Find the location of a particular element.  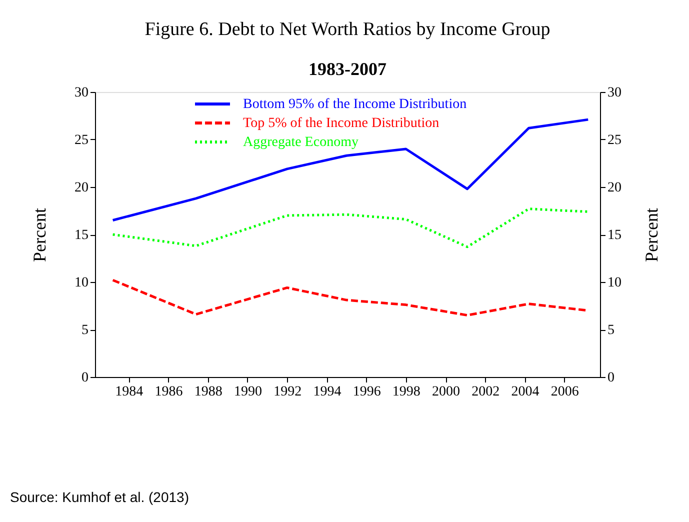

y-axis-title: Percent is located at coordinates (40, 235).